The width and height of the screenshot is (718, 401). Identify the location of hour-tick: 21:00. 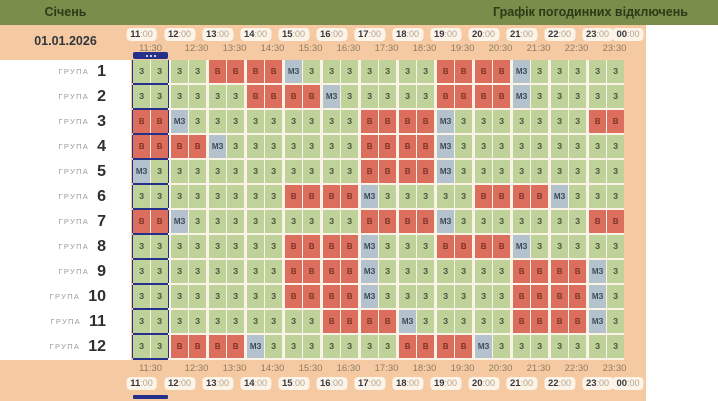
(521, 383).